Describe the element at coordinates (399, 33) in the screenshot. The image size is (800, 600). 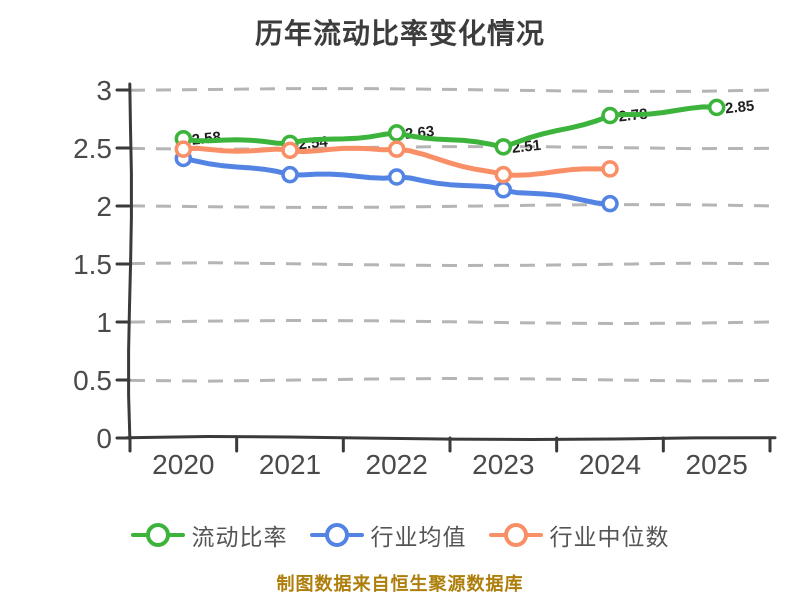
I see `chart-title: 历年流动比率变化情况` at that location.